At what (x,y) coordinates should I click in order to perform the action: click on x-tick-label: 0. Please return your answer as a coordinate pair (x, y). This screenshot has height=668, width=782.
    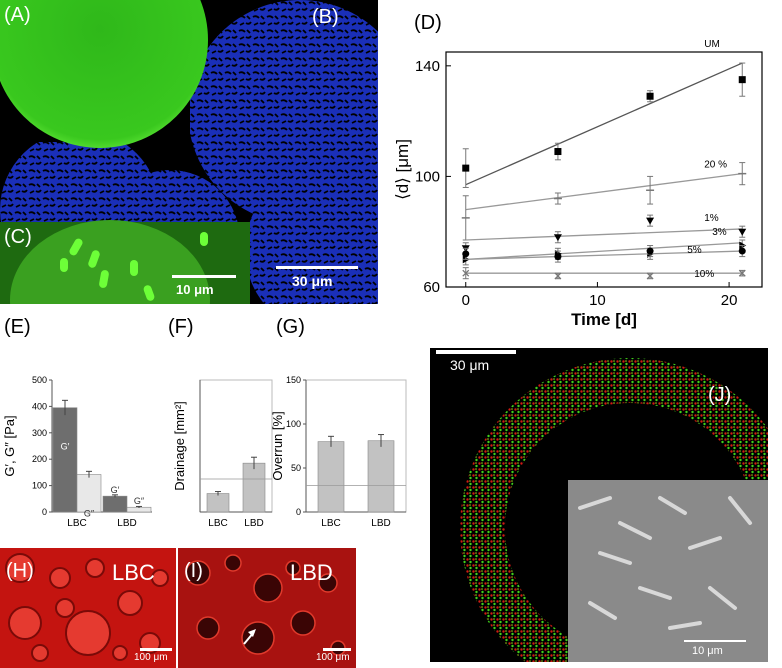
    Looking at the image, I should click on (466, 300).